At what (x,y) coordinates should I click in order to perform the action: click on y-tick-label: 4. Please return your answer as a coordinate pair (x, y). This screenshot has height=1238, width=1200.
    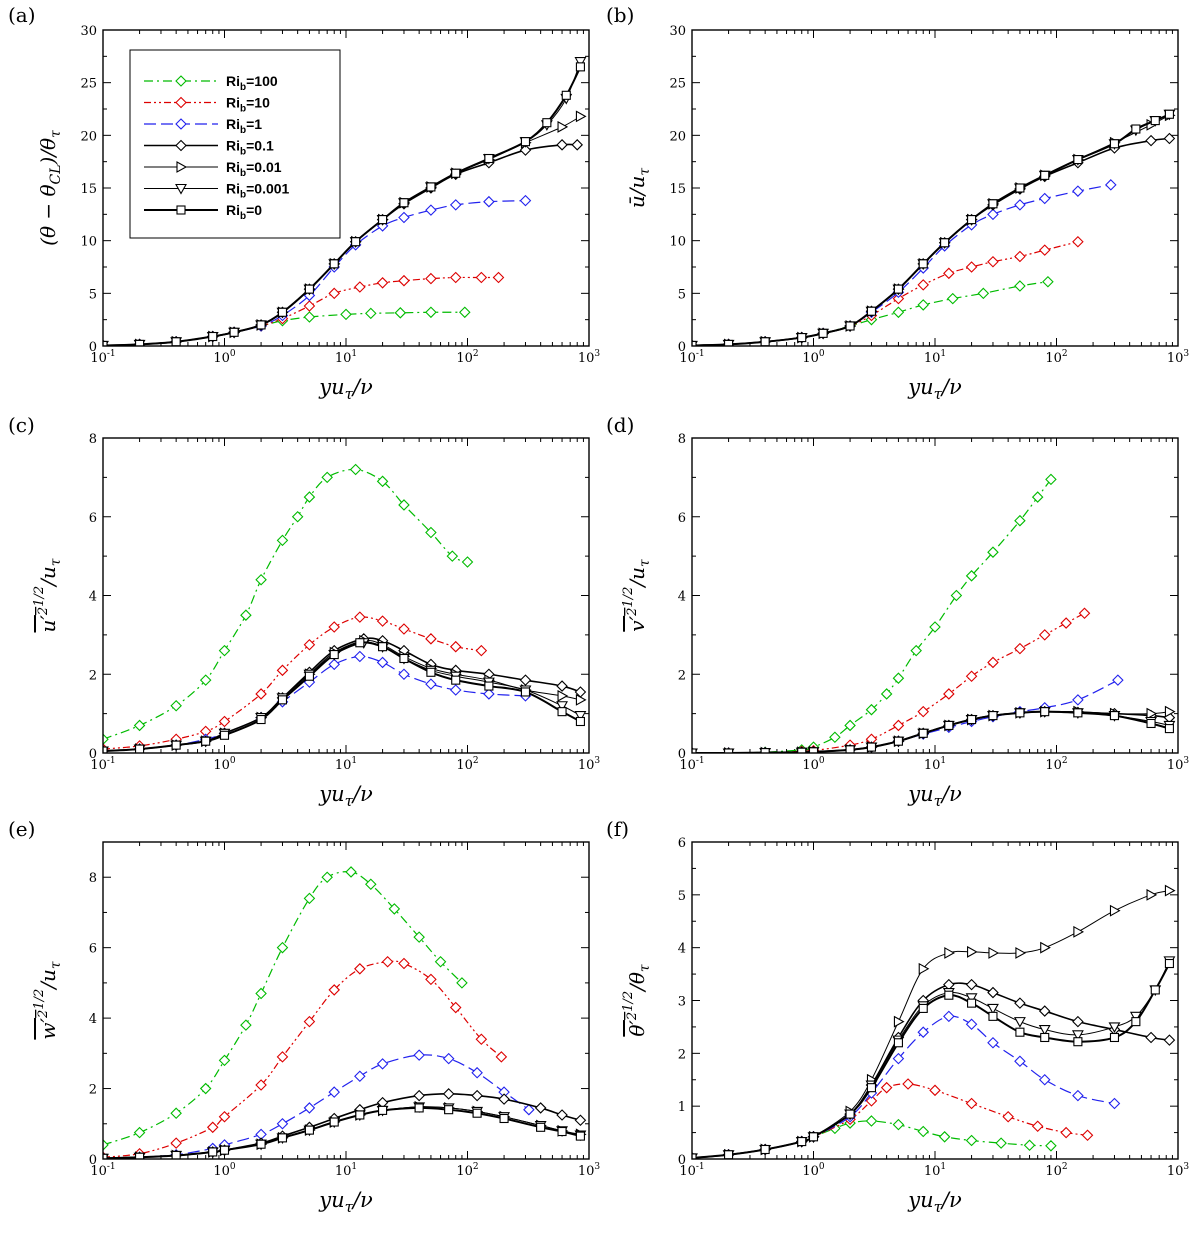
    Looking at the image, I should click on (93, 597).